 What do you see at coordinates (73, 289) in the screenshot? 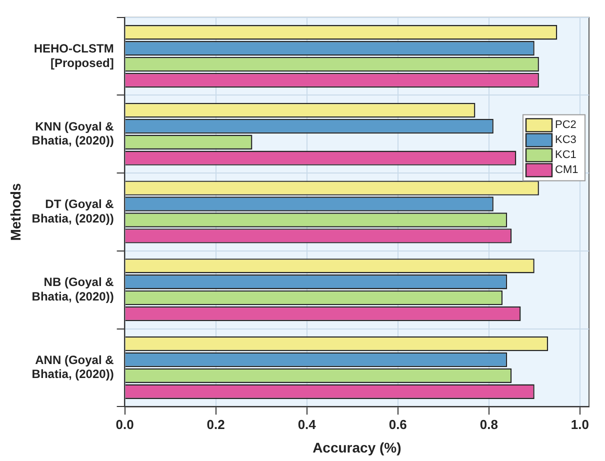
I see `y-tick-label: NB (Goyal & Bhatia, (2020))` at bounding box center [73, 289].